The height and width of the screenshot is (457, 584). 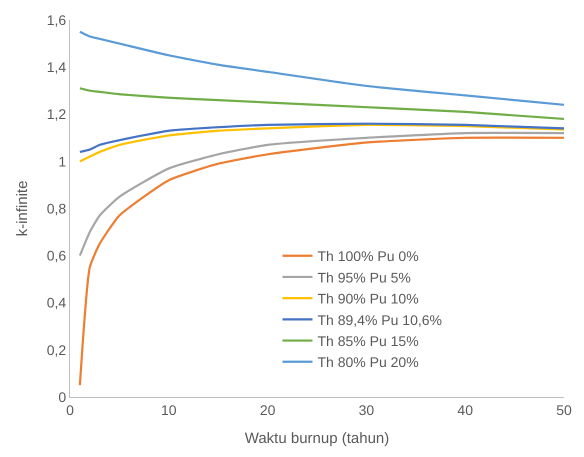 What do you see at coordinates (62, 396) in the screenshot?
I see `y-tick-label: 0` at bounding box center [62, 396].